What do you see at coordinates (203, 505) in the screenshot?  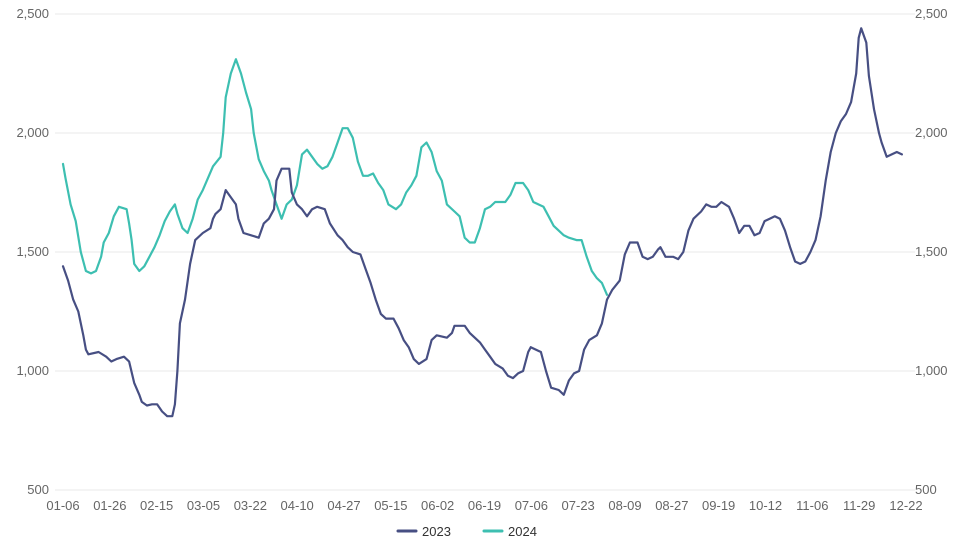 I see `x-tick-03-05: 03-05` at bounding box center [203, 505].